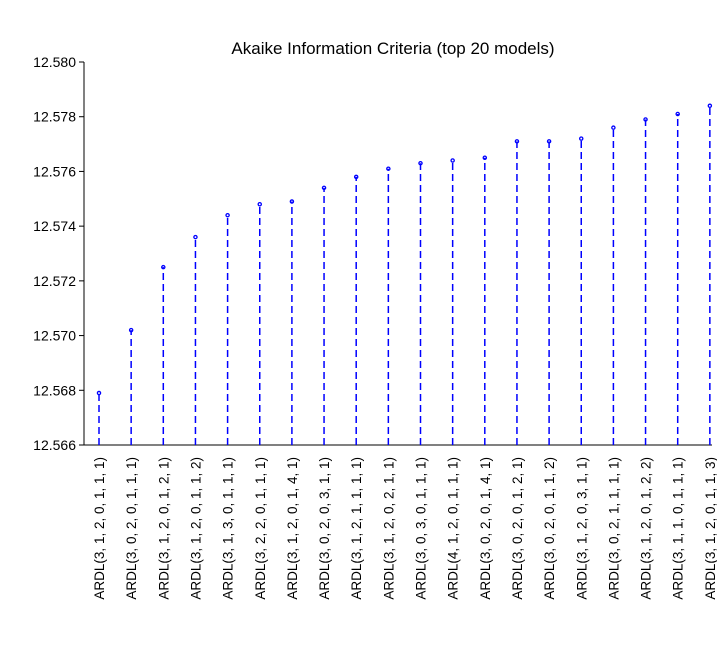 Image resolution: width=717 pixels, height=646 pixels. Describe the element at coordinates (292, 528) in the screenshot. I see `x-category-label: ARDL(3, 1, 2, 0, 1, 4, 1)` at that location.